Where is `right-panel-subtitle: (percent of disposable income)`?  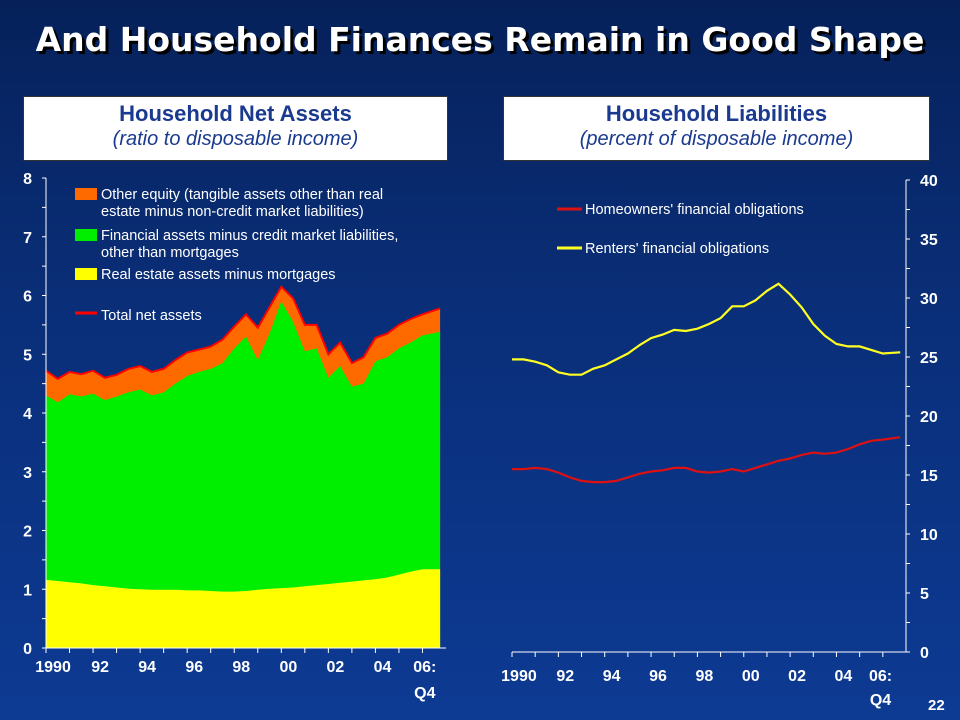
right-panel-subtitle: (percent of disposable income) is located at coordinates (716, 139).